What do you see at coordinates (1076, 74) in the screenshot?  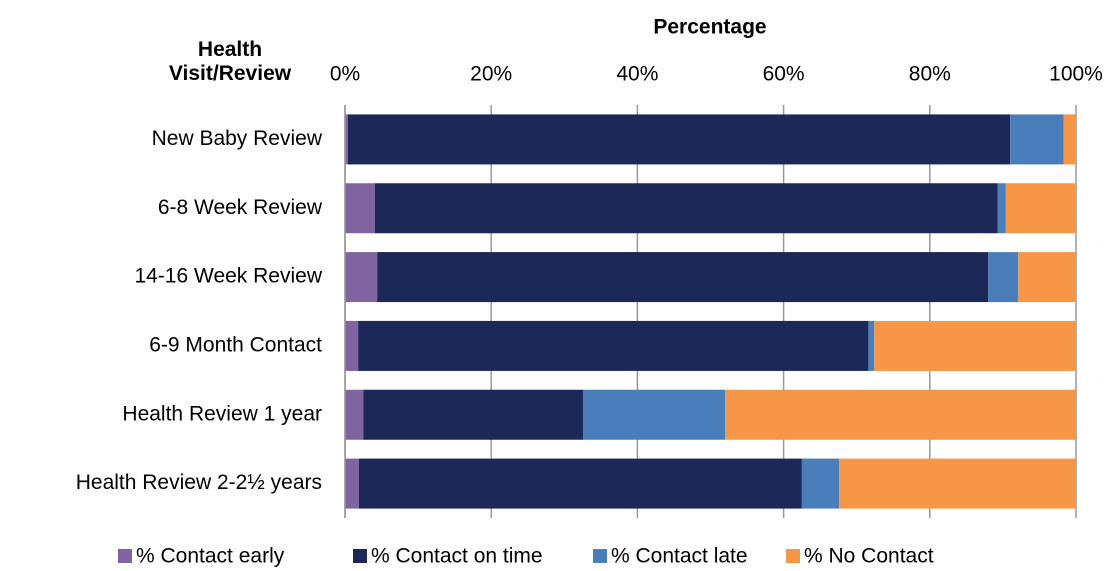 I see `x-tick-label: 100%` at bounding box center [1076, 74].